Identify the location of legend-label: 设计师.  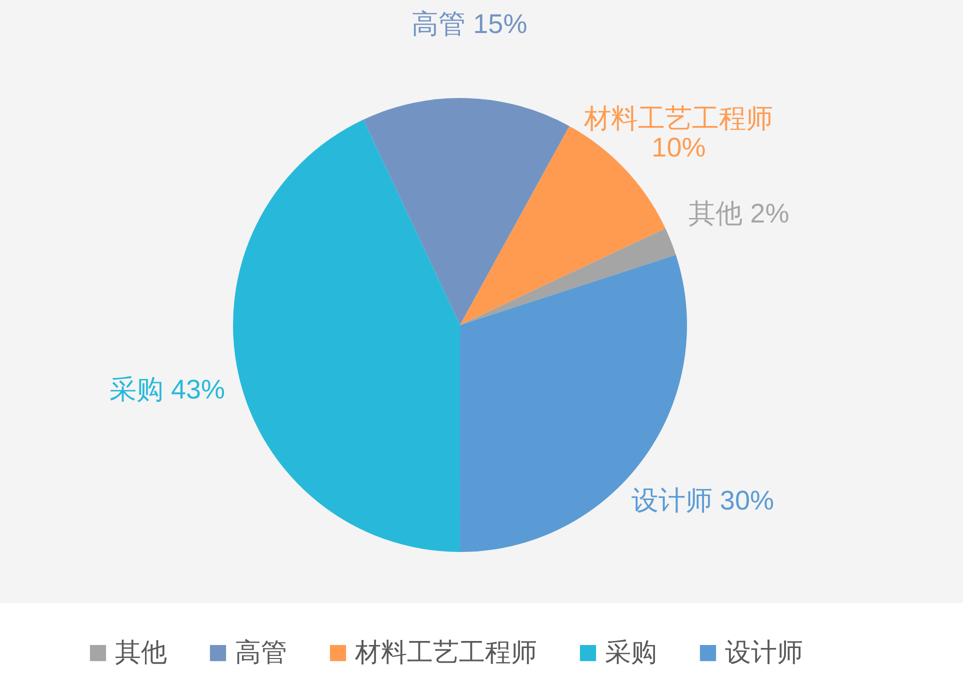
(764, 652).